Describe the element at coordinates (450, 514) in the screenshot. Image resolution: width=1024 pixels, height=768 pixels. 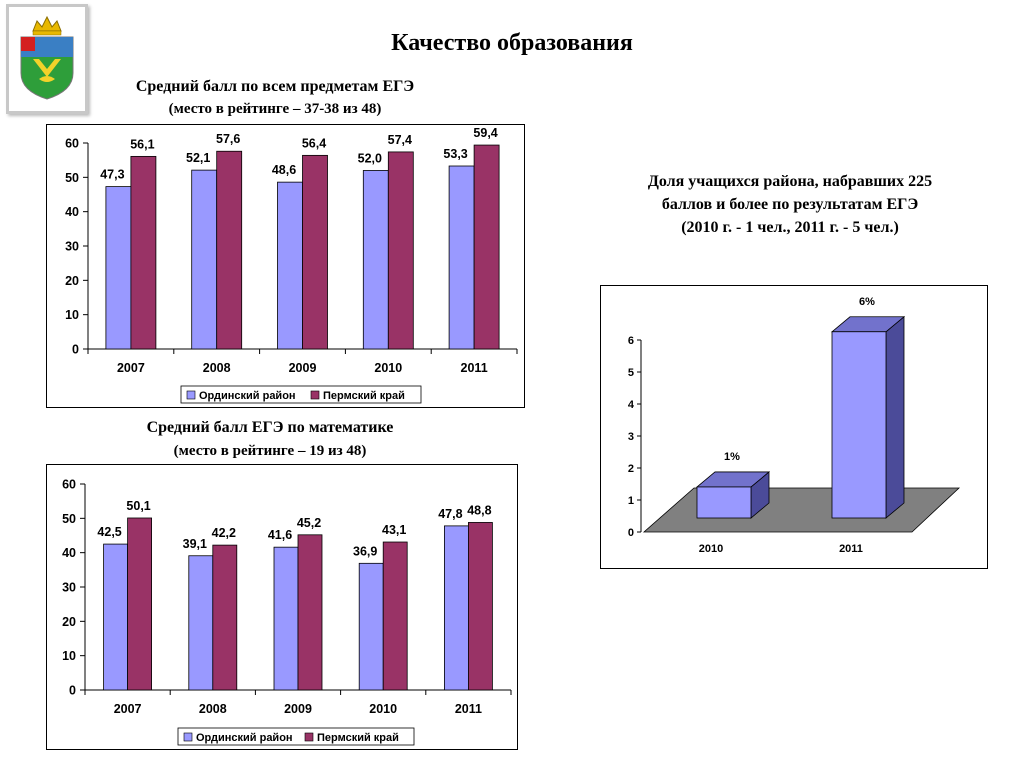
I see `data-label: 47,8` at that location.